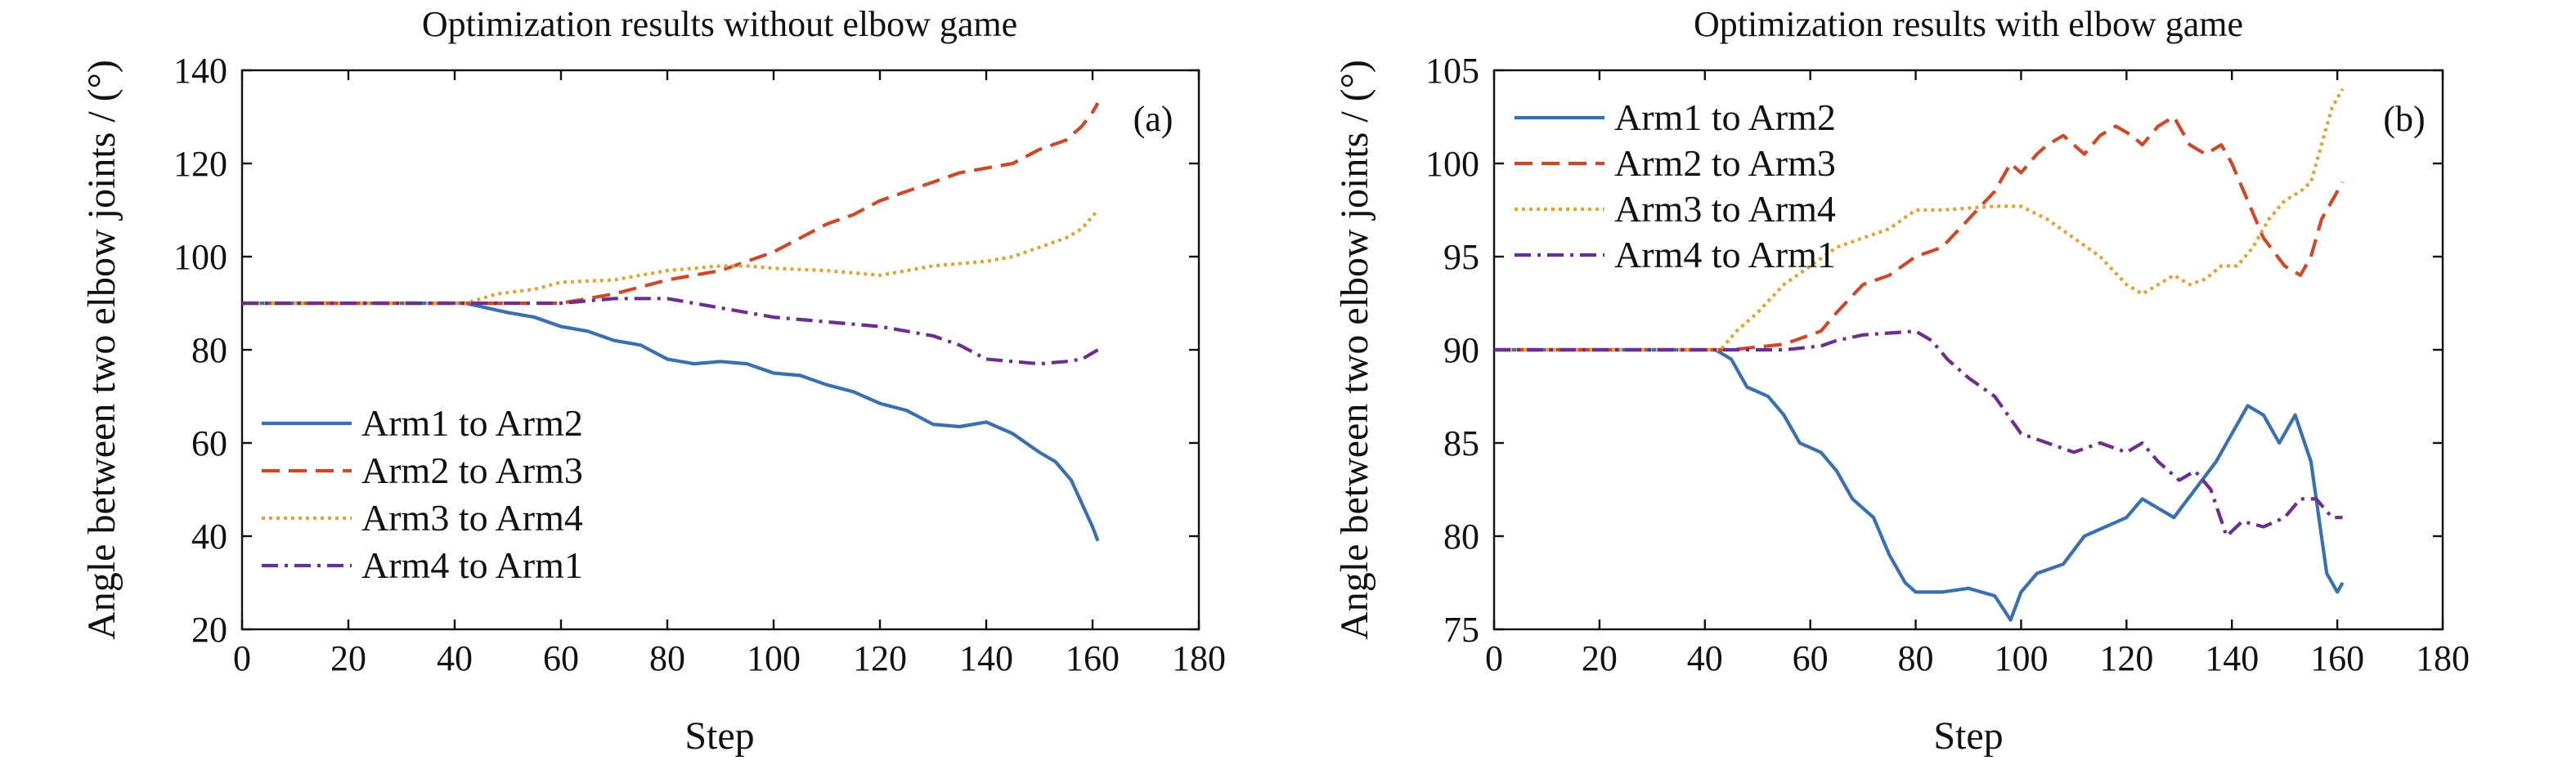 This screenshot has height=765, width=2576. Describe the element at coordinates (209, 350) in the screenshot. I see `y-tick-label-a: 80` at that location.